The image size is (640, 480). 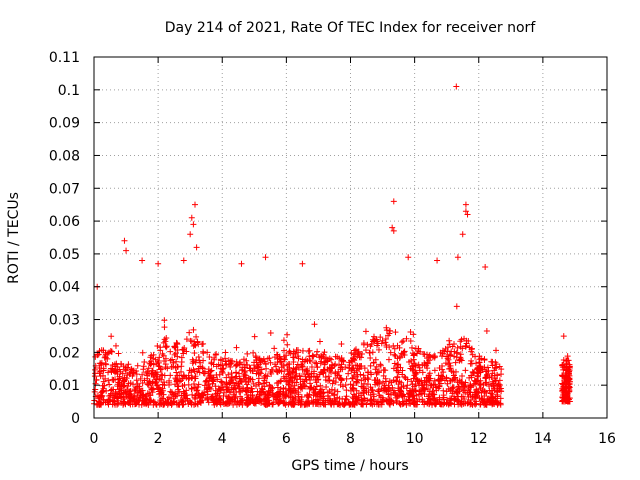 I want to click on y-axis-label: ROTI / TECUs, so click(x=14, y=238).